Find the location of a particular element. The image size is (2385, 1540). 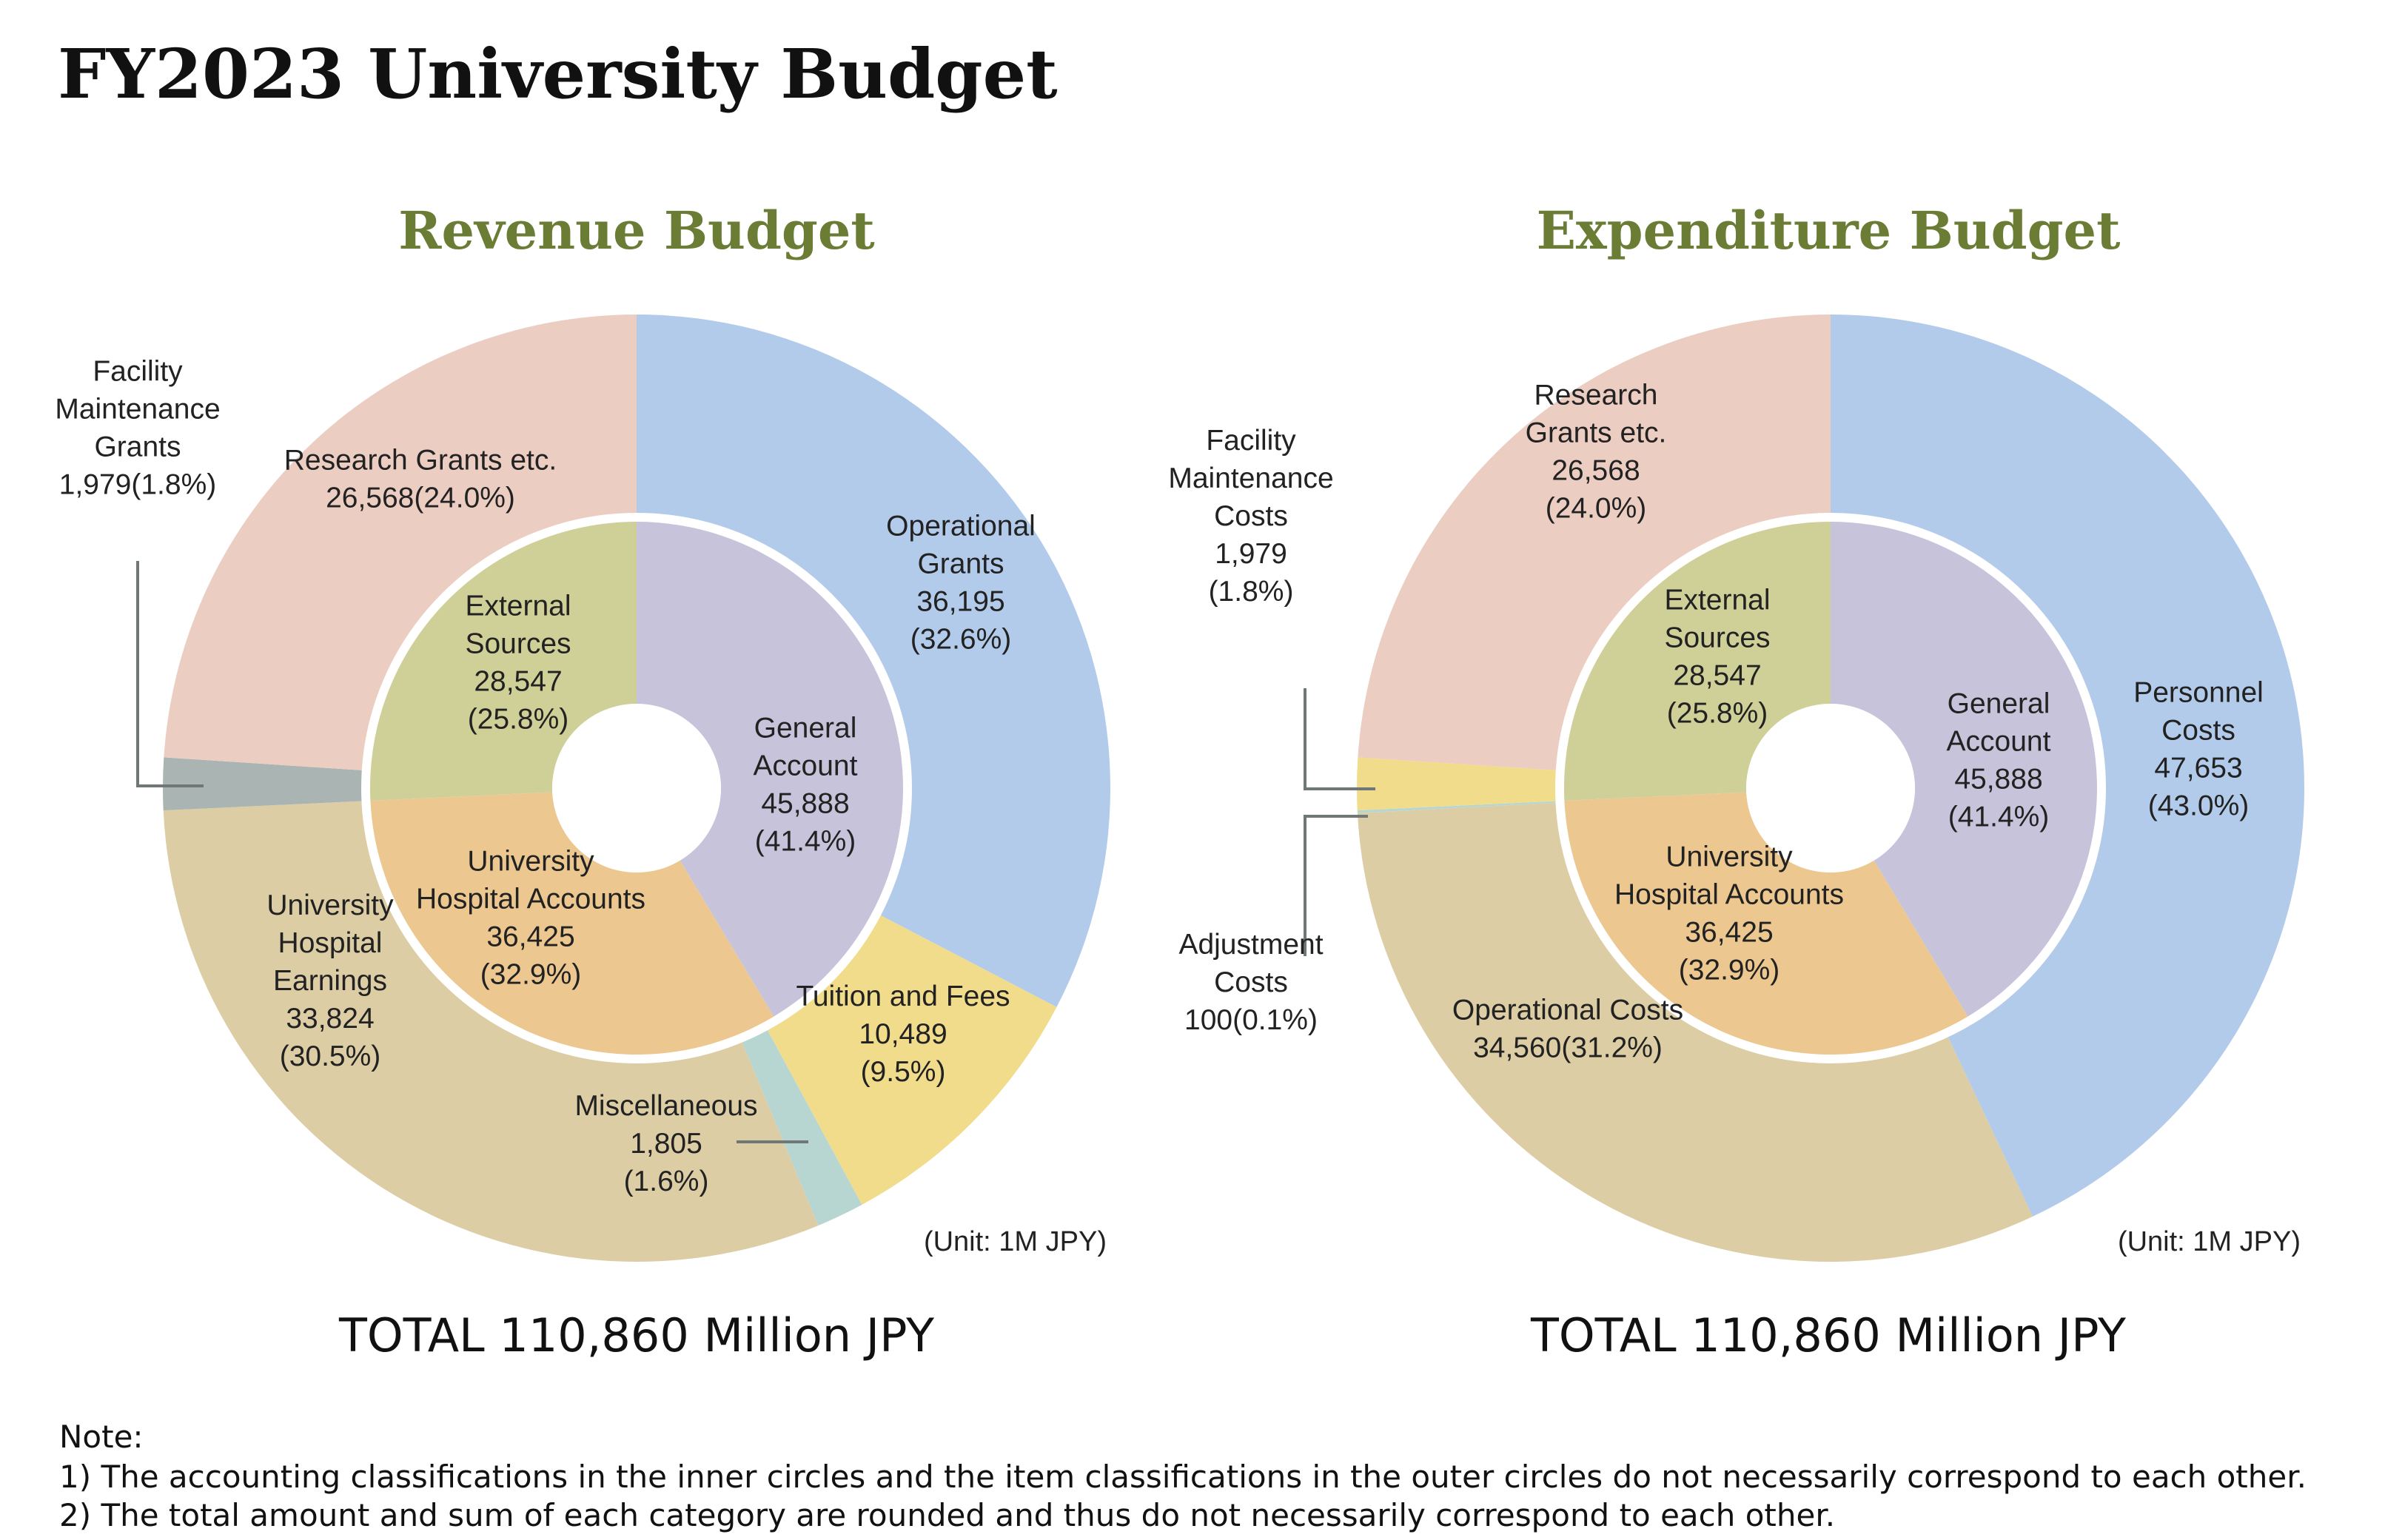

revenue-outer-label-operational-grants: Operational Grants 36,195 (32.6%) is located at coordinates (961, 583).